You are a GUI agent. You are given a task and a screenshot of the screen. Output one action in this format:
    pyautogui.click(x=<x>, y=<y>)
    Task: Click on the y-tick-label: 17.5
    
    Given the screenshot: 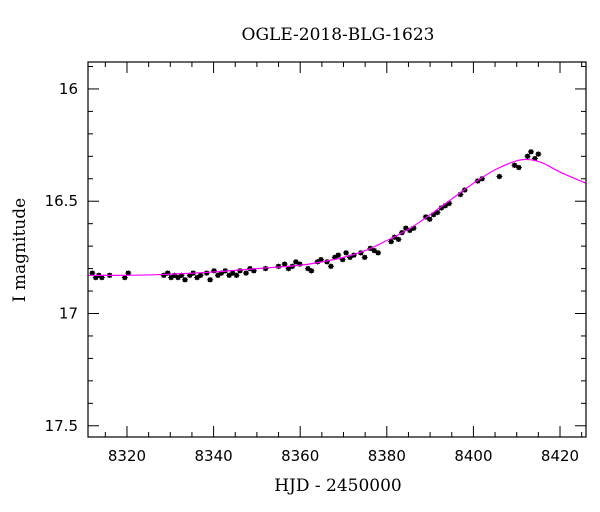 What is the action you would take?
    pyautogui.click(x=61, y=426)
    